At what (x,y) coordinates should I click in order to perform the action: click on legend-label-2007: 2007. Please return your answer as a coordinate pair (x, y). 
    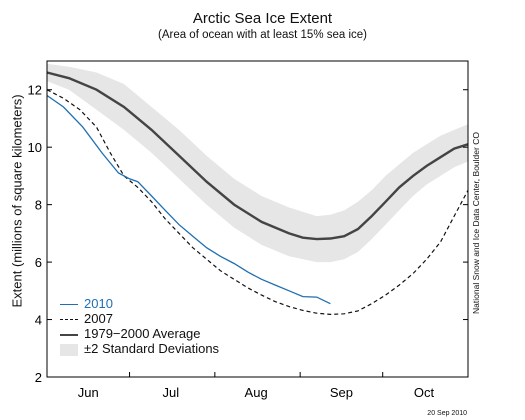
    Looking at the image, I should click on (98, 319).